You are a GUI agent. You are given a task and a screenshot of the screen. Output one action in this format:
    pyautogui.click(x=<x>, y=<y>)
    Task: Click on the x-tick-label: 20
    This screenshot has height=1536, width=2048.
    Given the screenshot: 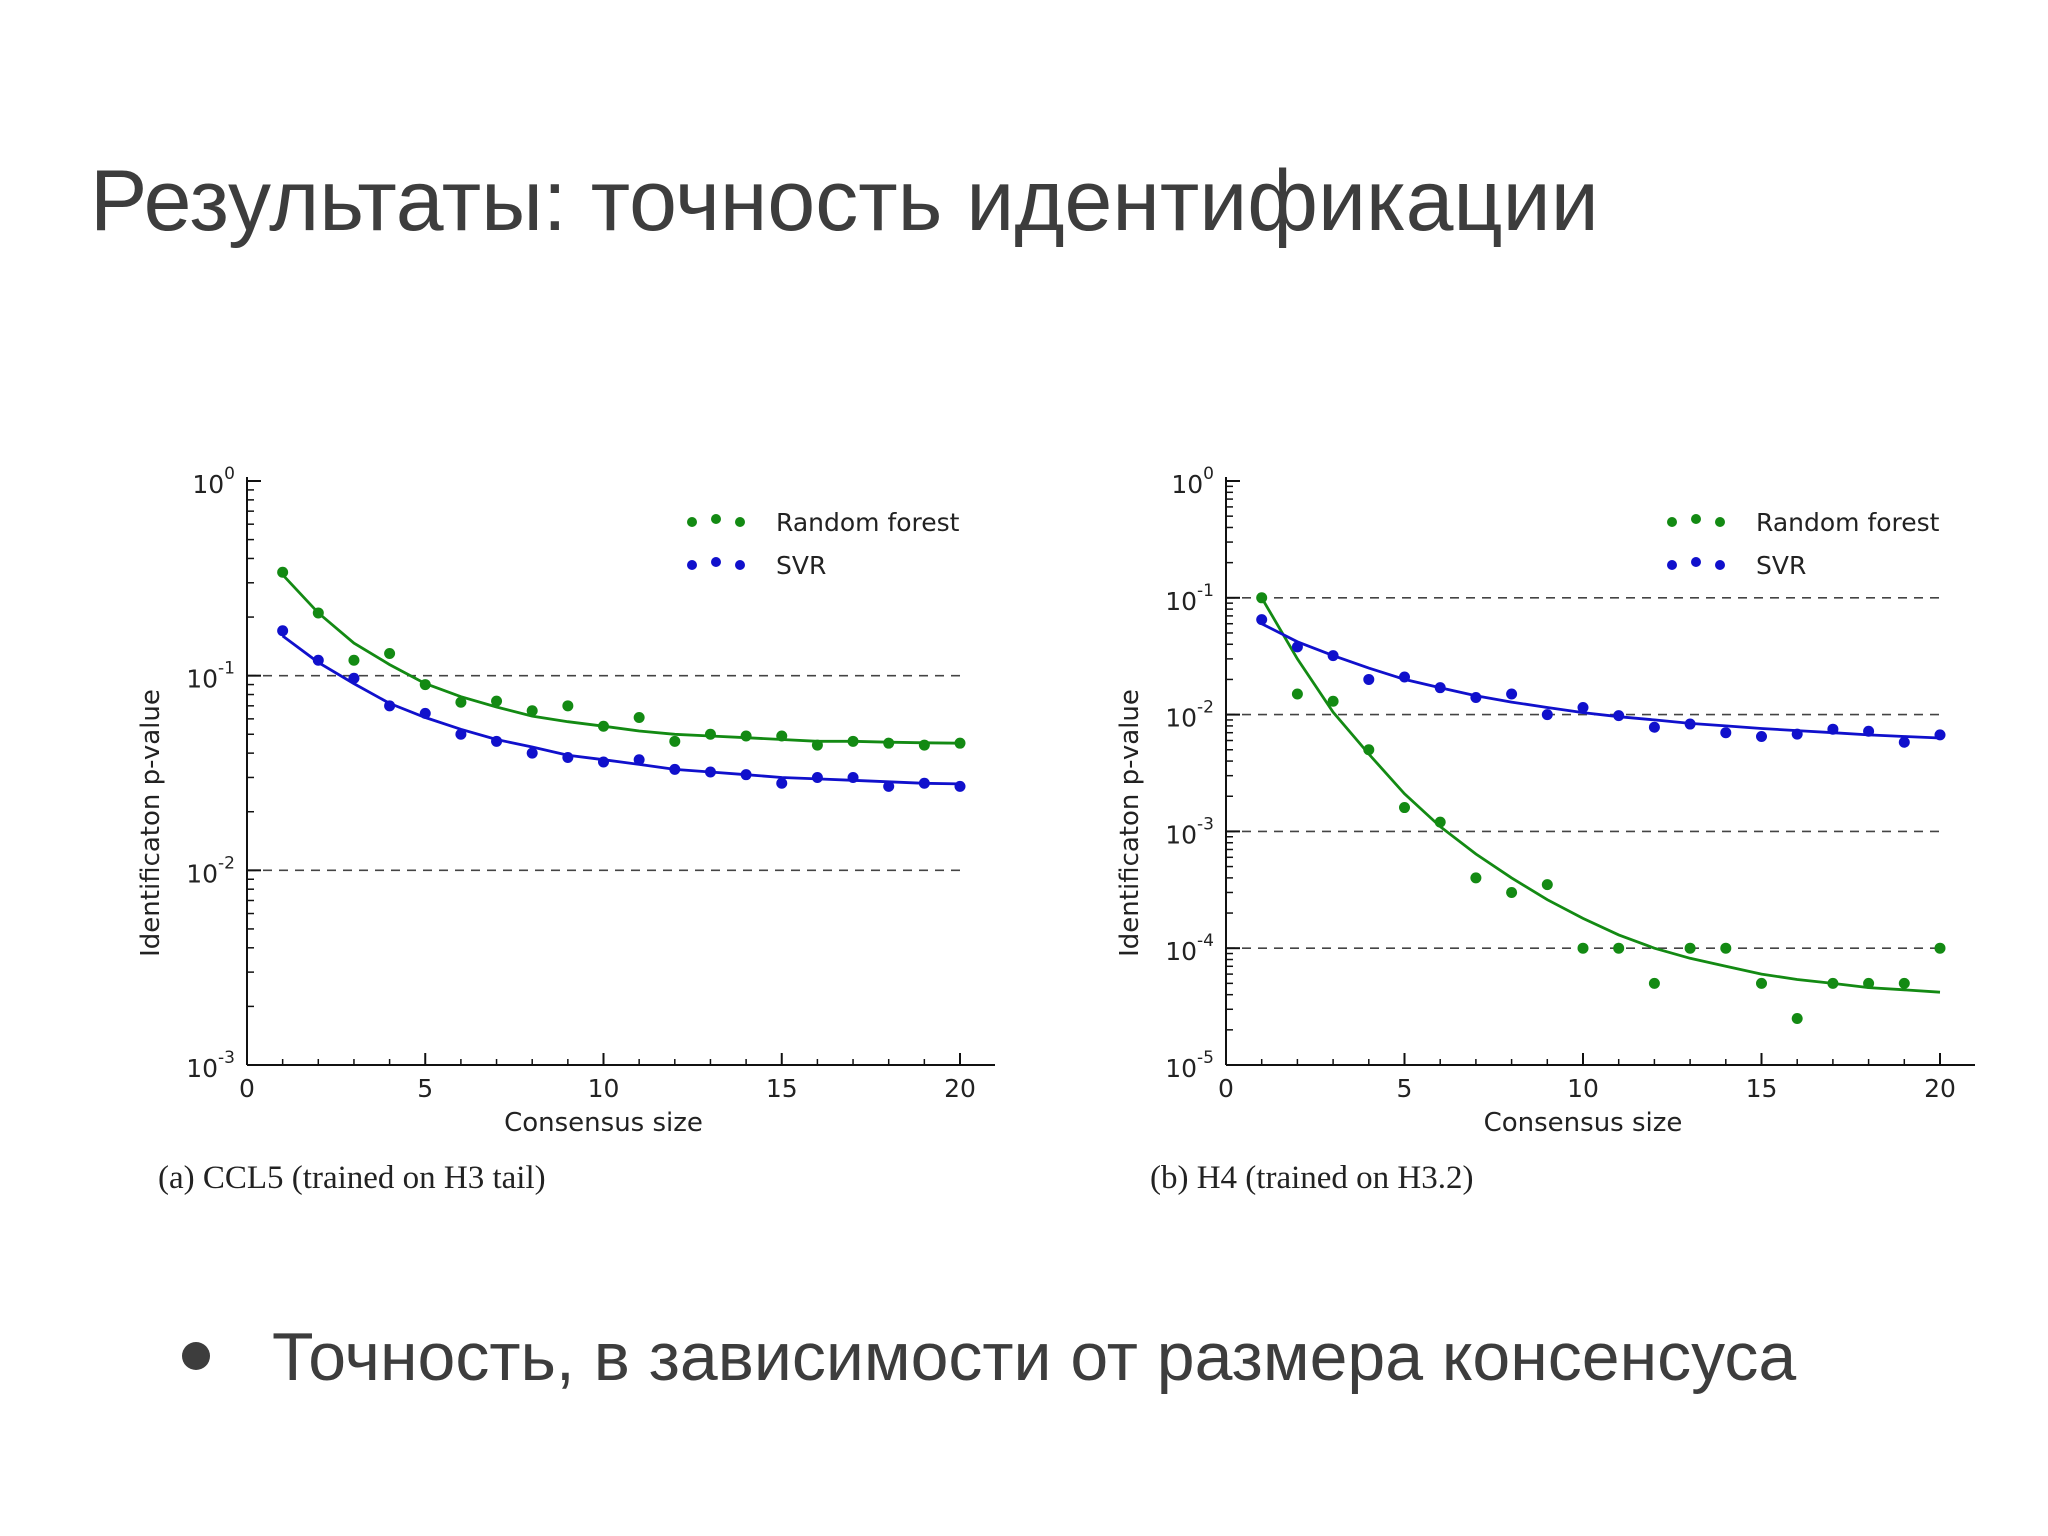 What is the action you would take?
    pyautogui.click(x=960, y=1088)
    